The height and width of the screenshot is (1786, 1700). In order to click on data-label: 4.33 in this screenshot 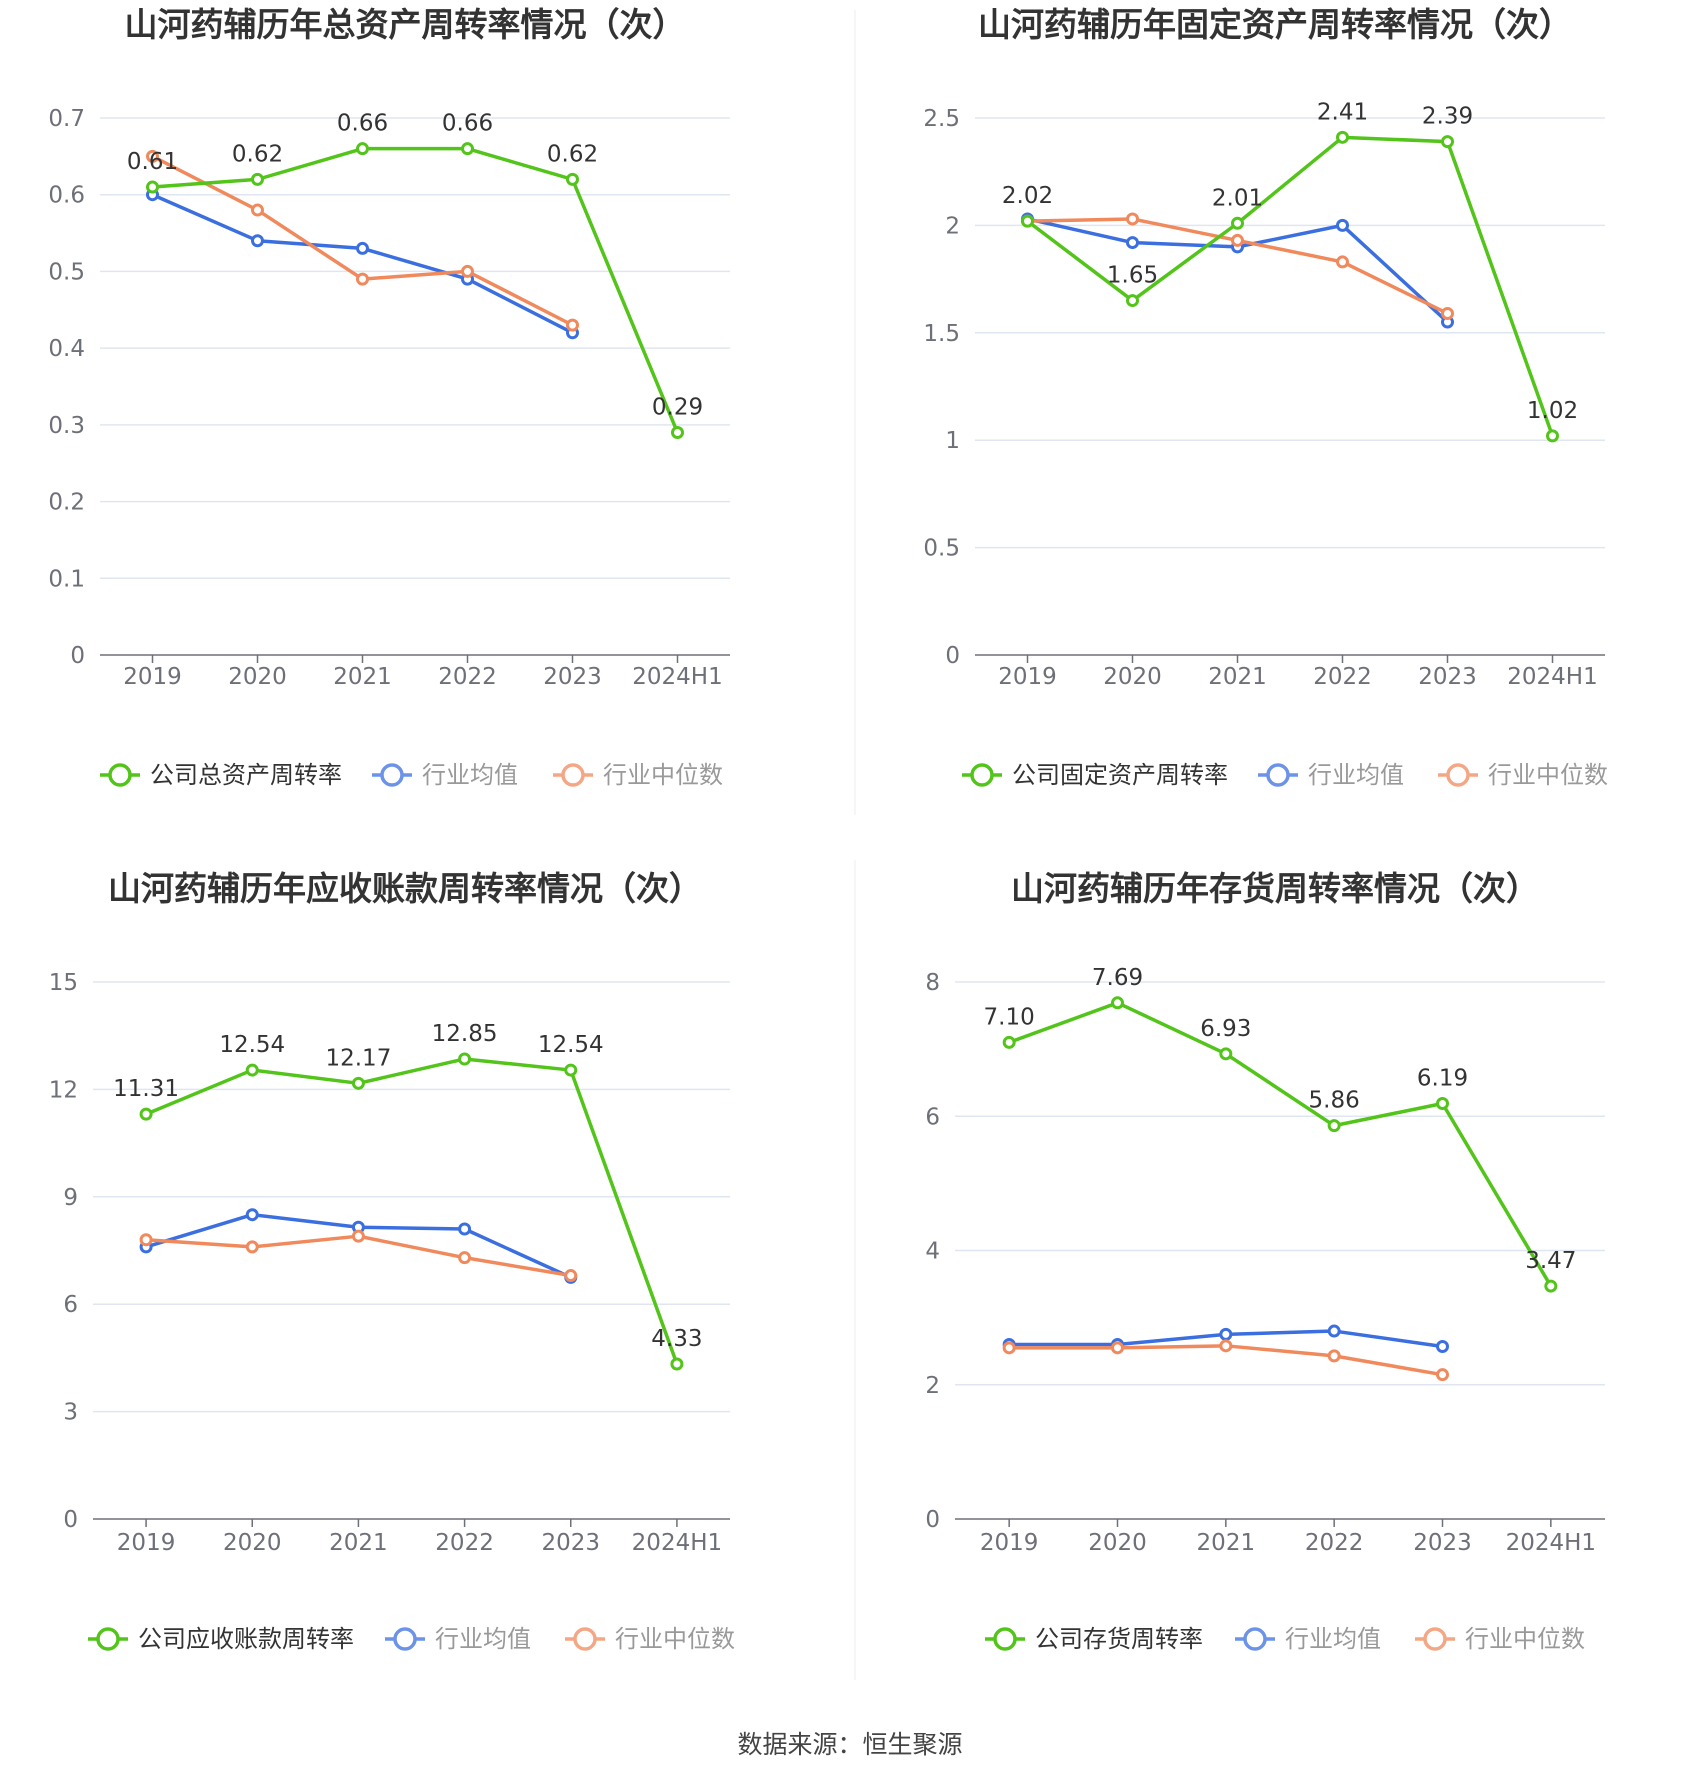, I will do `click(676, 1339)`.